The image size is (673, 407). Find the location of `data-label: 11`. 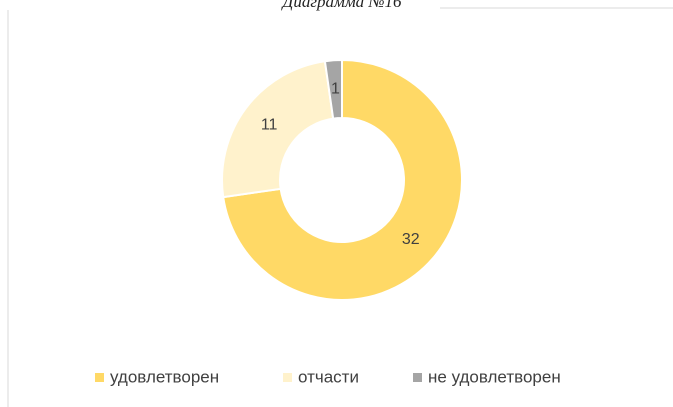

data-label: 11 is located at coordinates (269, 125).